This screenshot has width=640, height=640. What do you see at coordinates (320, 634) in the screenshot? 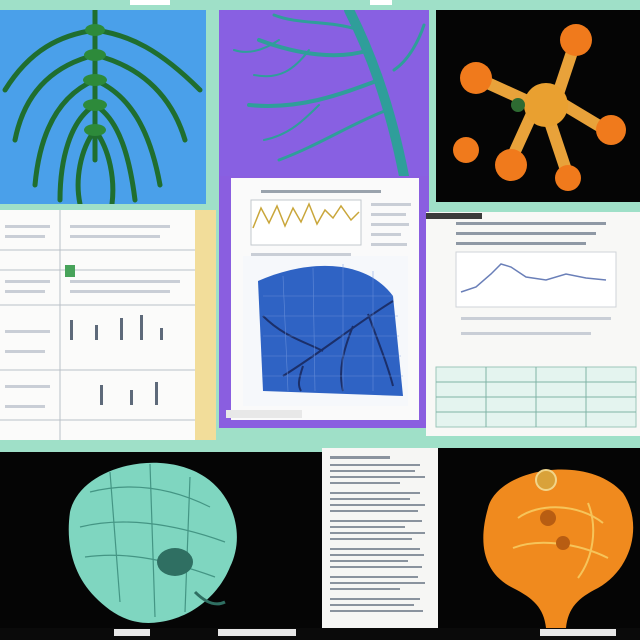
I see `bottom-strip` at bounding box center [320, 634].